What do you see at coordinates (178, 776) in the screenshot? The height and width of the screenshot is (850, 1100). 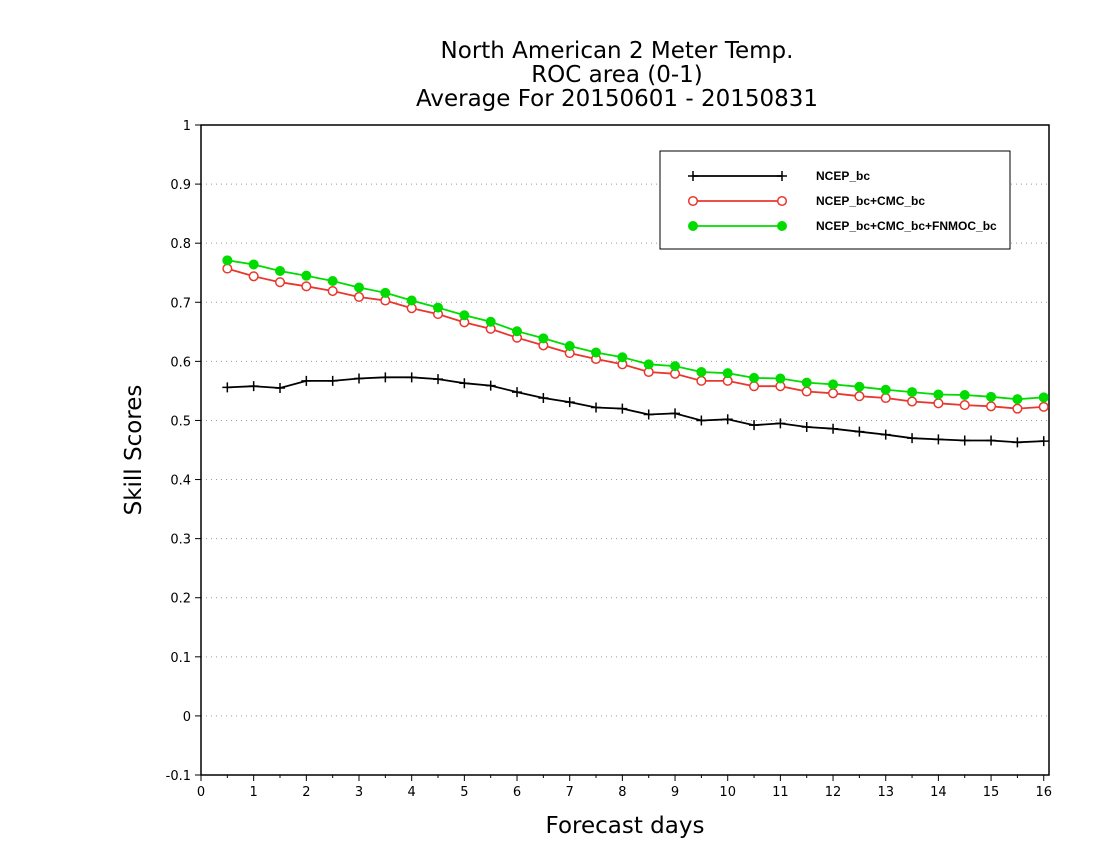 I see `y-tick-label-0: -0.1` at bounding box center [178, 776].